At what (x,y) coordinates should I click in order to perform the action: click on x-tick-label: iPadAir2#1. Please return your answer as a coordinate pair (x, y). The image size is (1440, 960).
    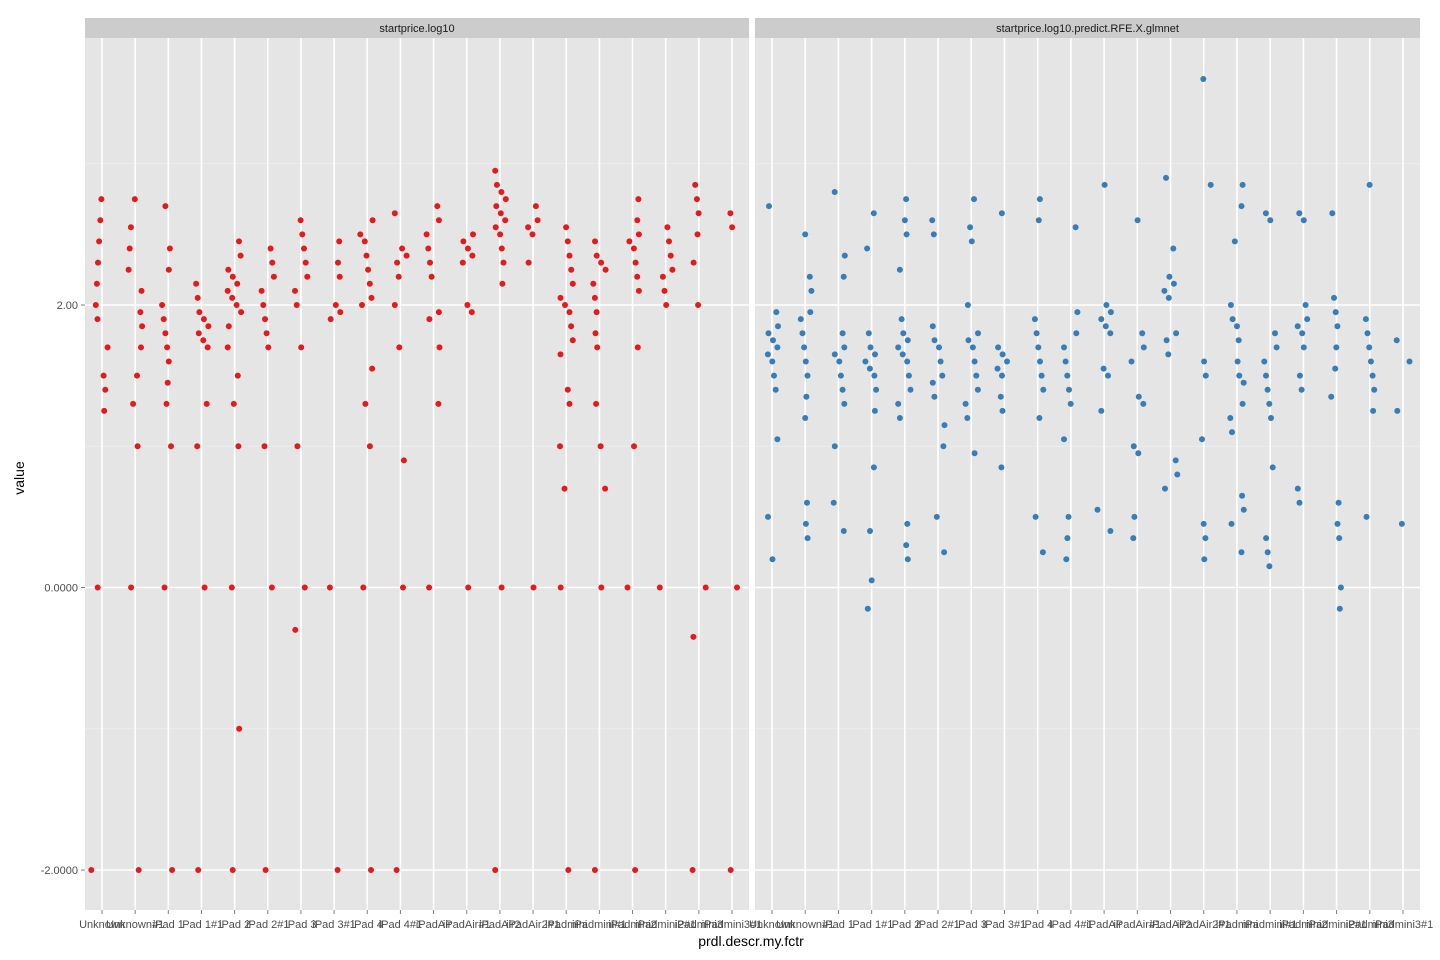
    Looking at the image, I should click on (533, 925).